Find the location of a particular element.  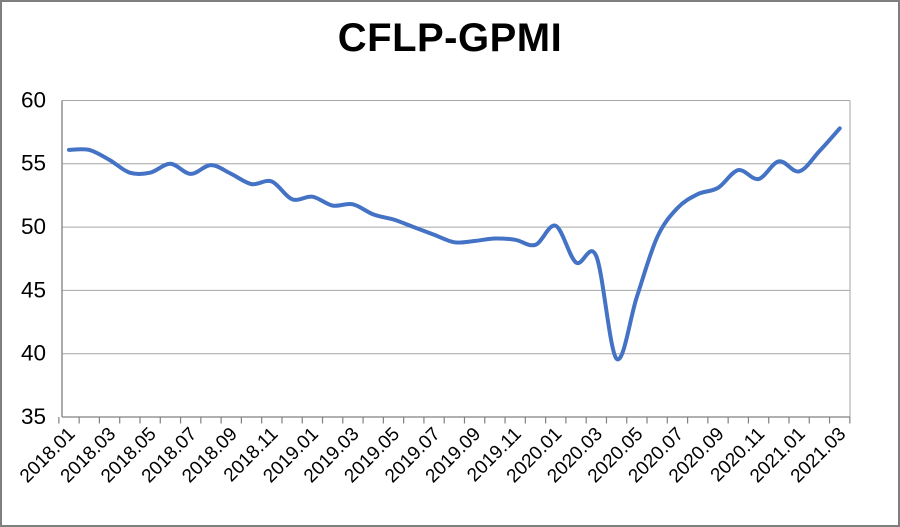

y-axis-label: 35 is located at coordinates (33, 416).